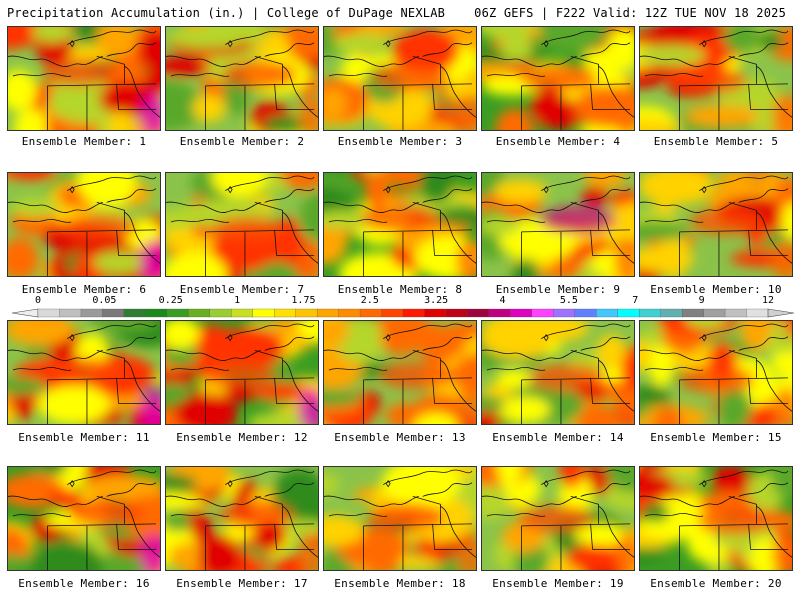 The width and height of the screenshot is (800, 600). What do you see at coordinates (768, 300) in the screenshot?
I see `colorbar-tick-label: 12` at bounding box center [768, 300].